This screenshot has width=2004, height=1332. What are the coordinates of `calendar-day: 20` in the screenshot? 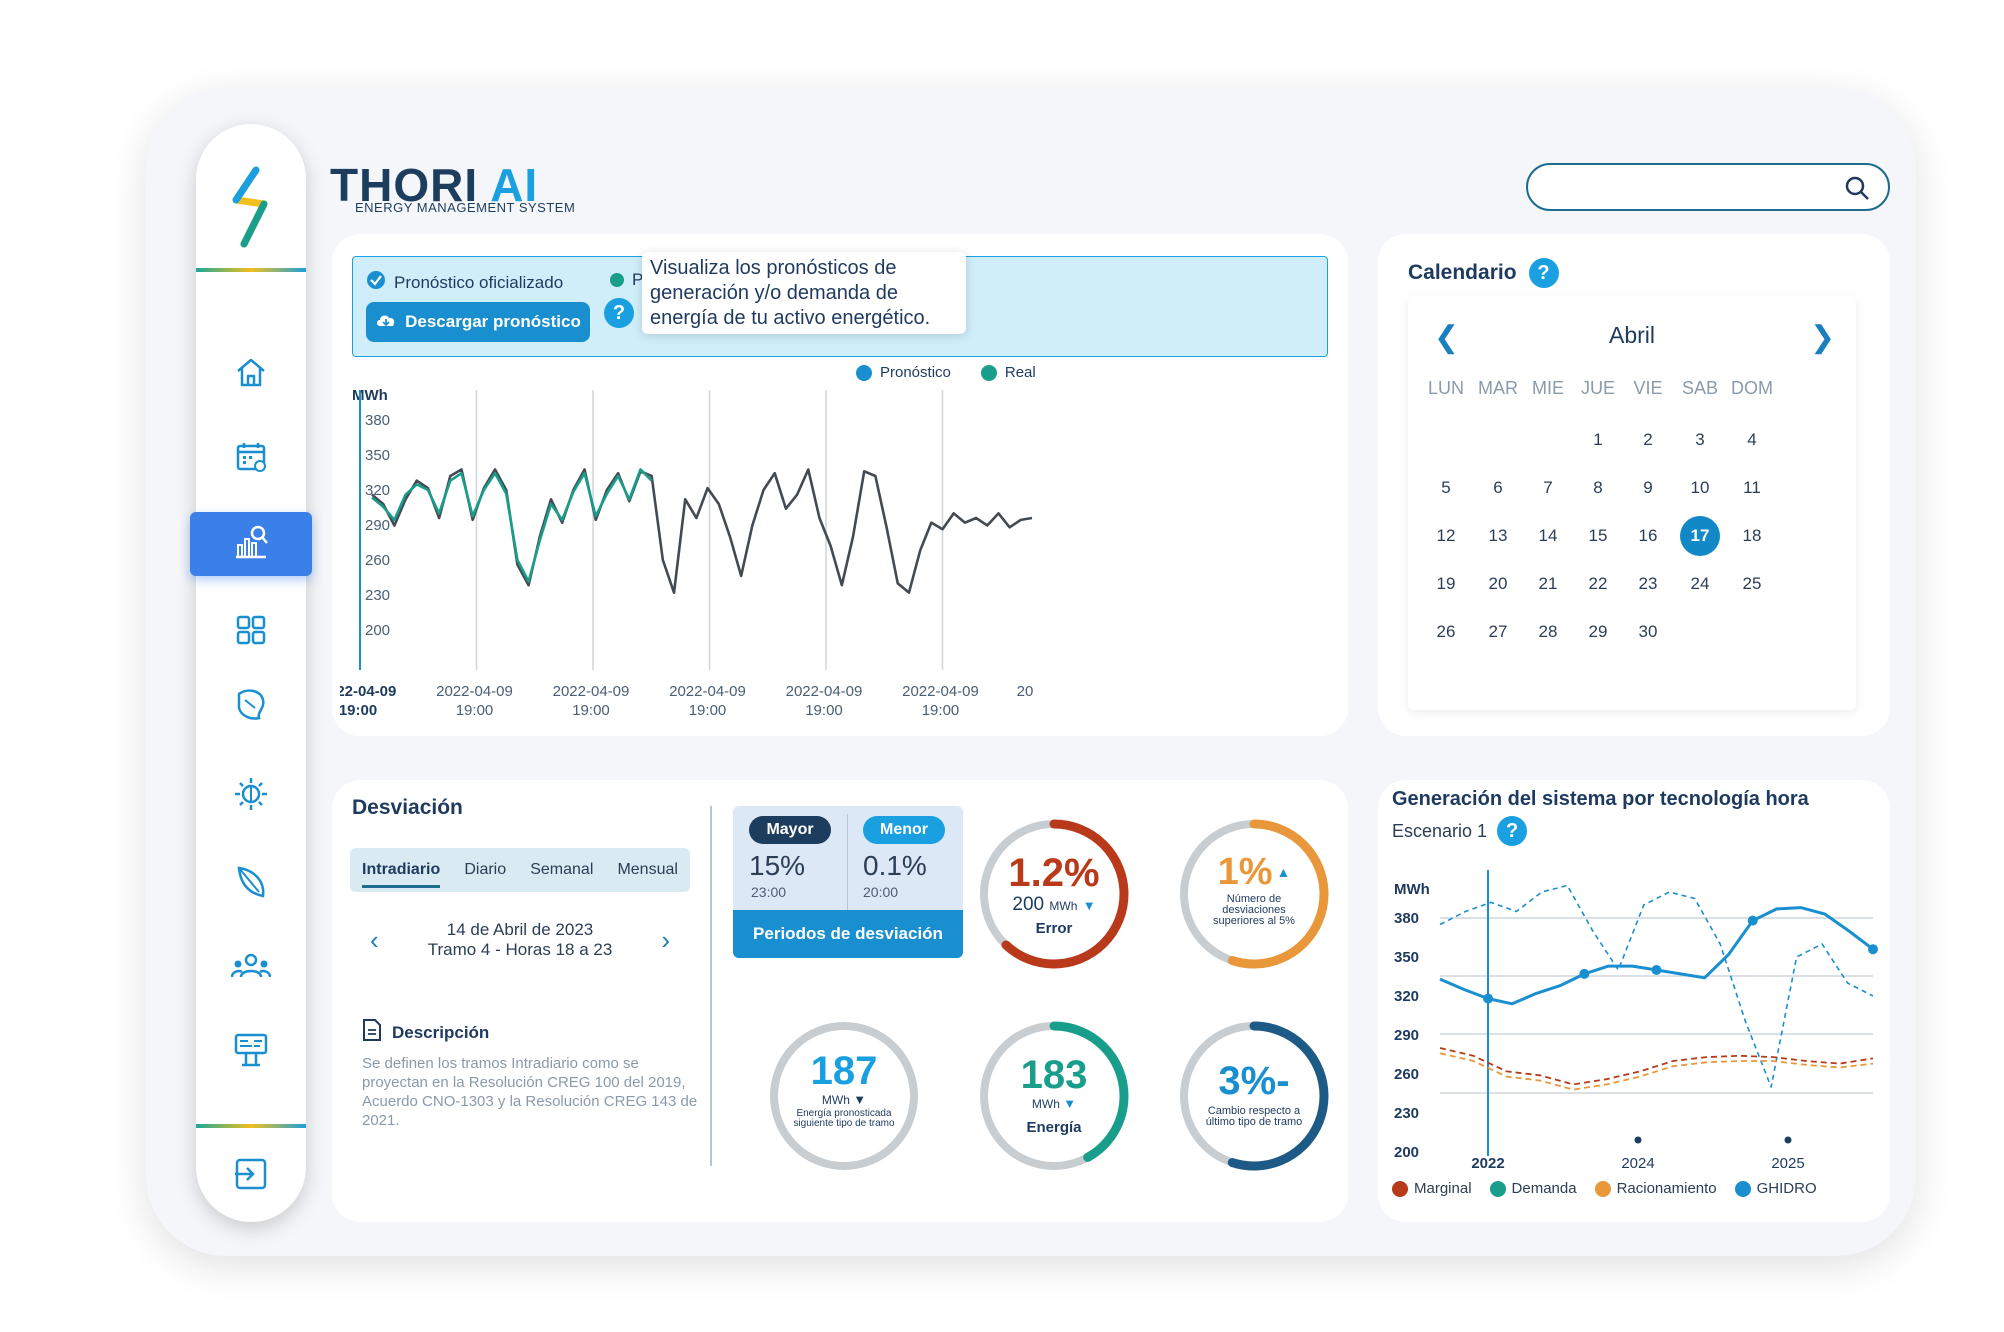 It's located at (1498, 583).